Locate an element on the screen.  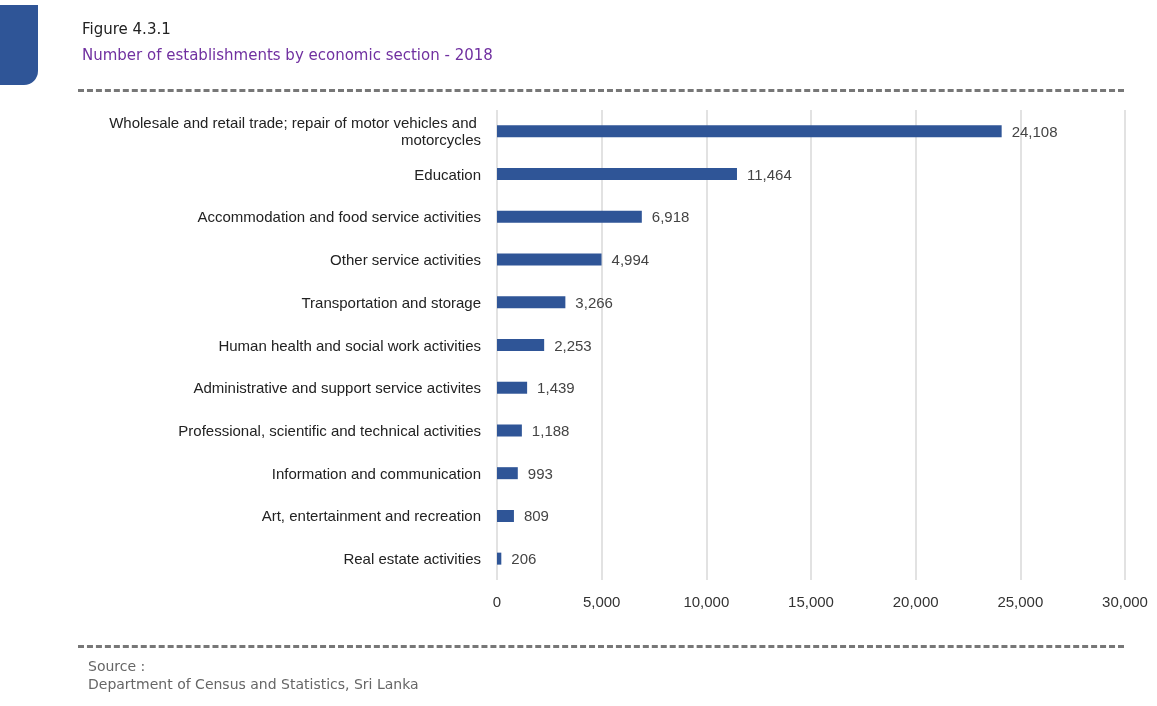
y-tick-label: Human health and social work activities is located at coordinates (349, 345).